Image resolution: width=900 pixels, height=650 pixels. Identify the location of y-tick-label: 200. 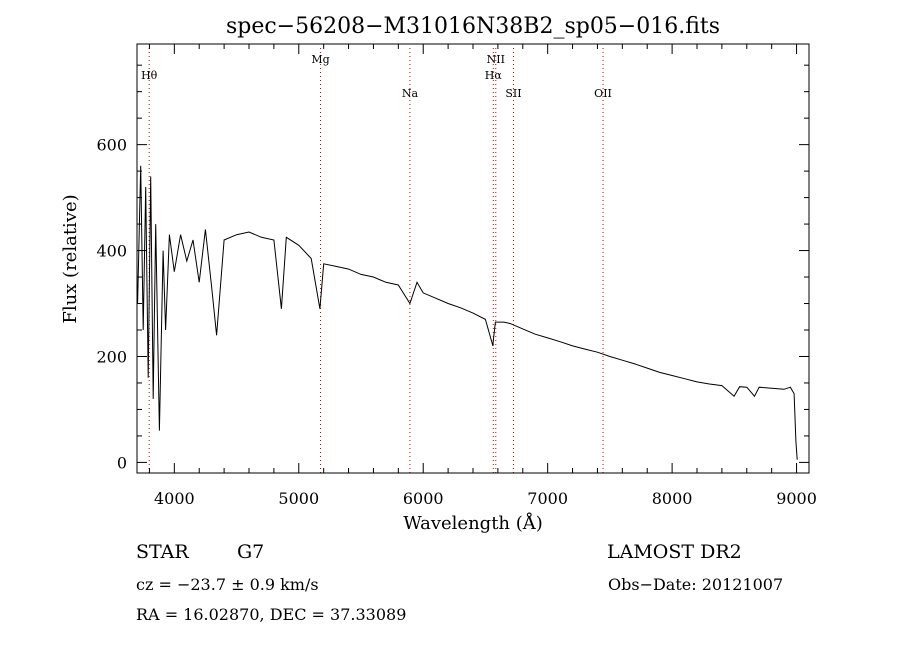
(111, 356).